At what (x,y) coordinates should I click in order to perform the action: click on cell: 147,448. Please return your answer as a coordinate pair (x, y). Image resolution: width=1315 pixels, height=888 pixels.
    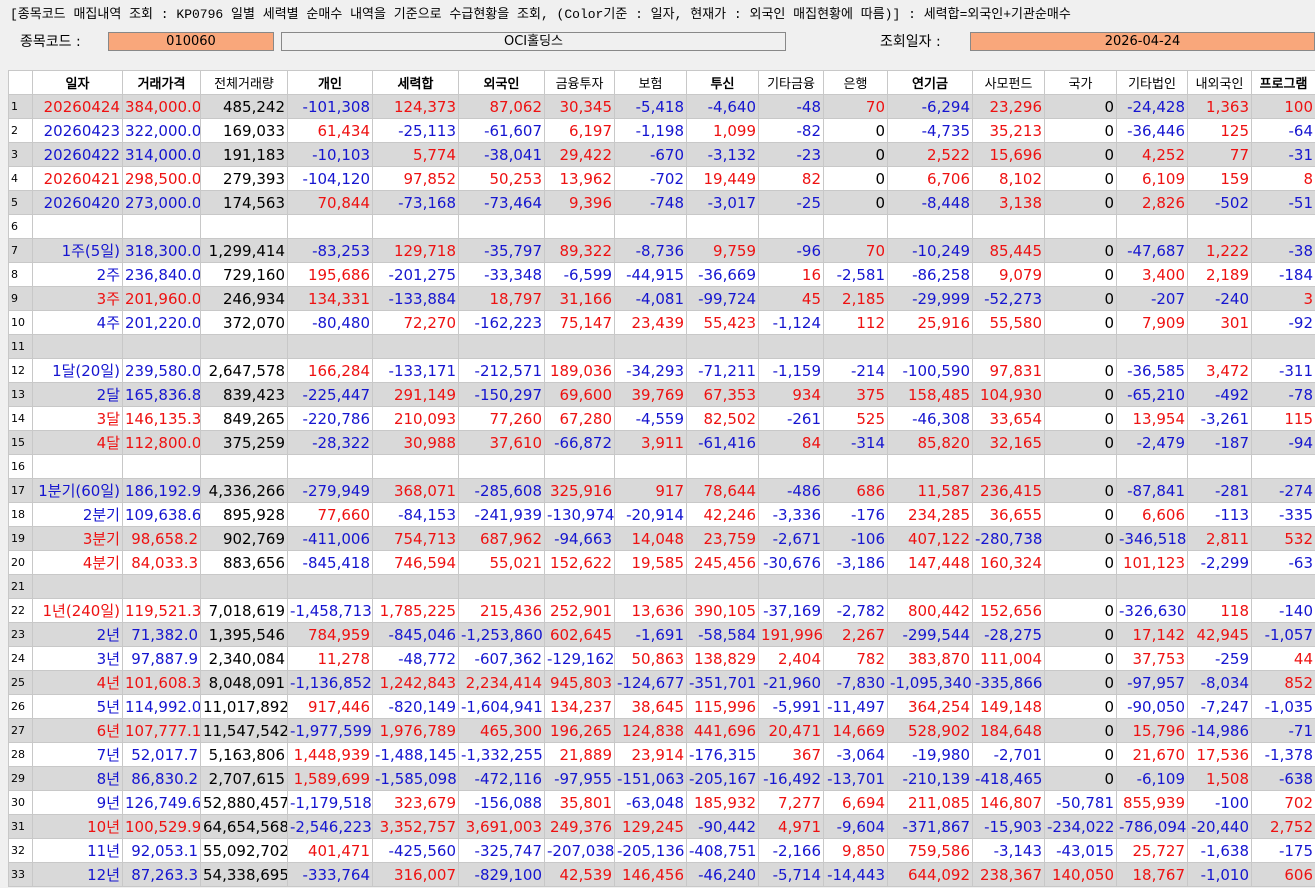
    Looking at the image, I should click on (930, 562).